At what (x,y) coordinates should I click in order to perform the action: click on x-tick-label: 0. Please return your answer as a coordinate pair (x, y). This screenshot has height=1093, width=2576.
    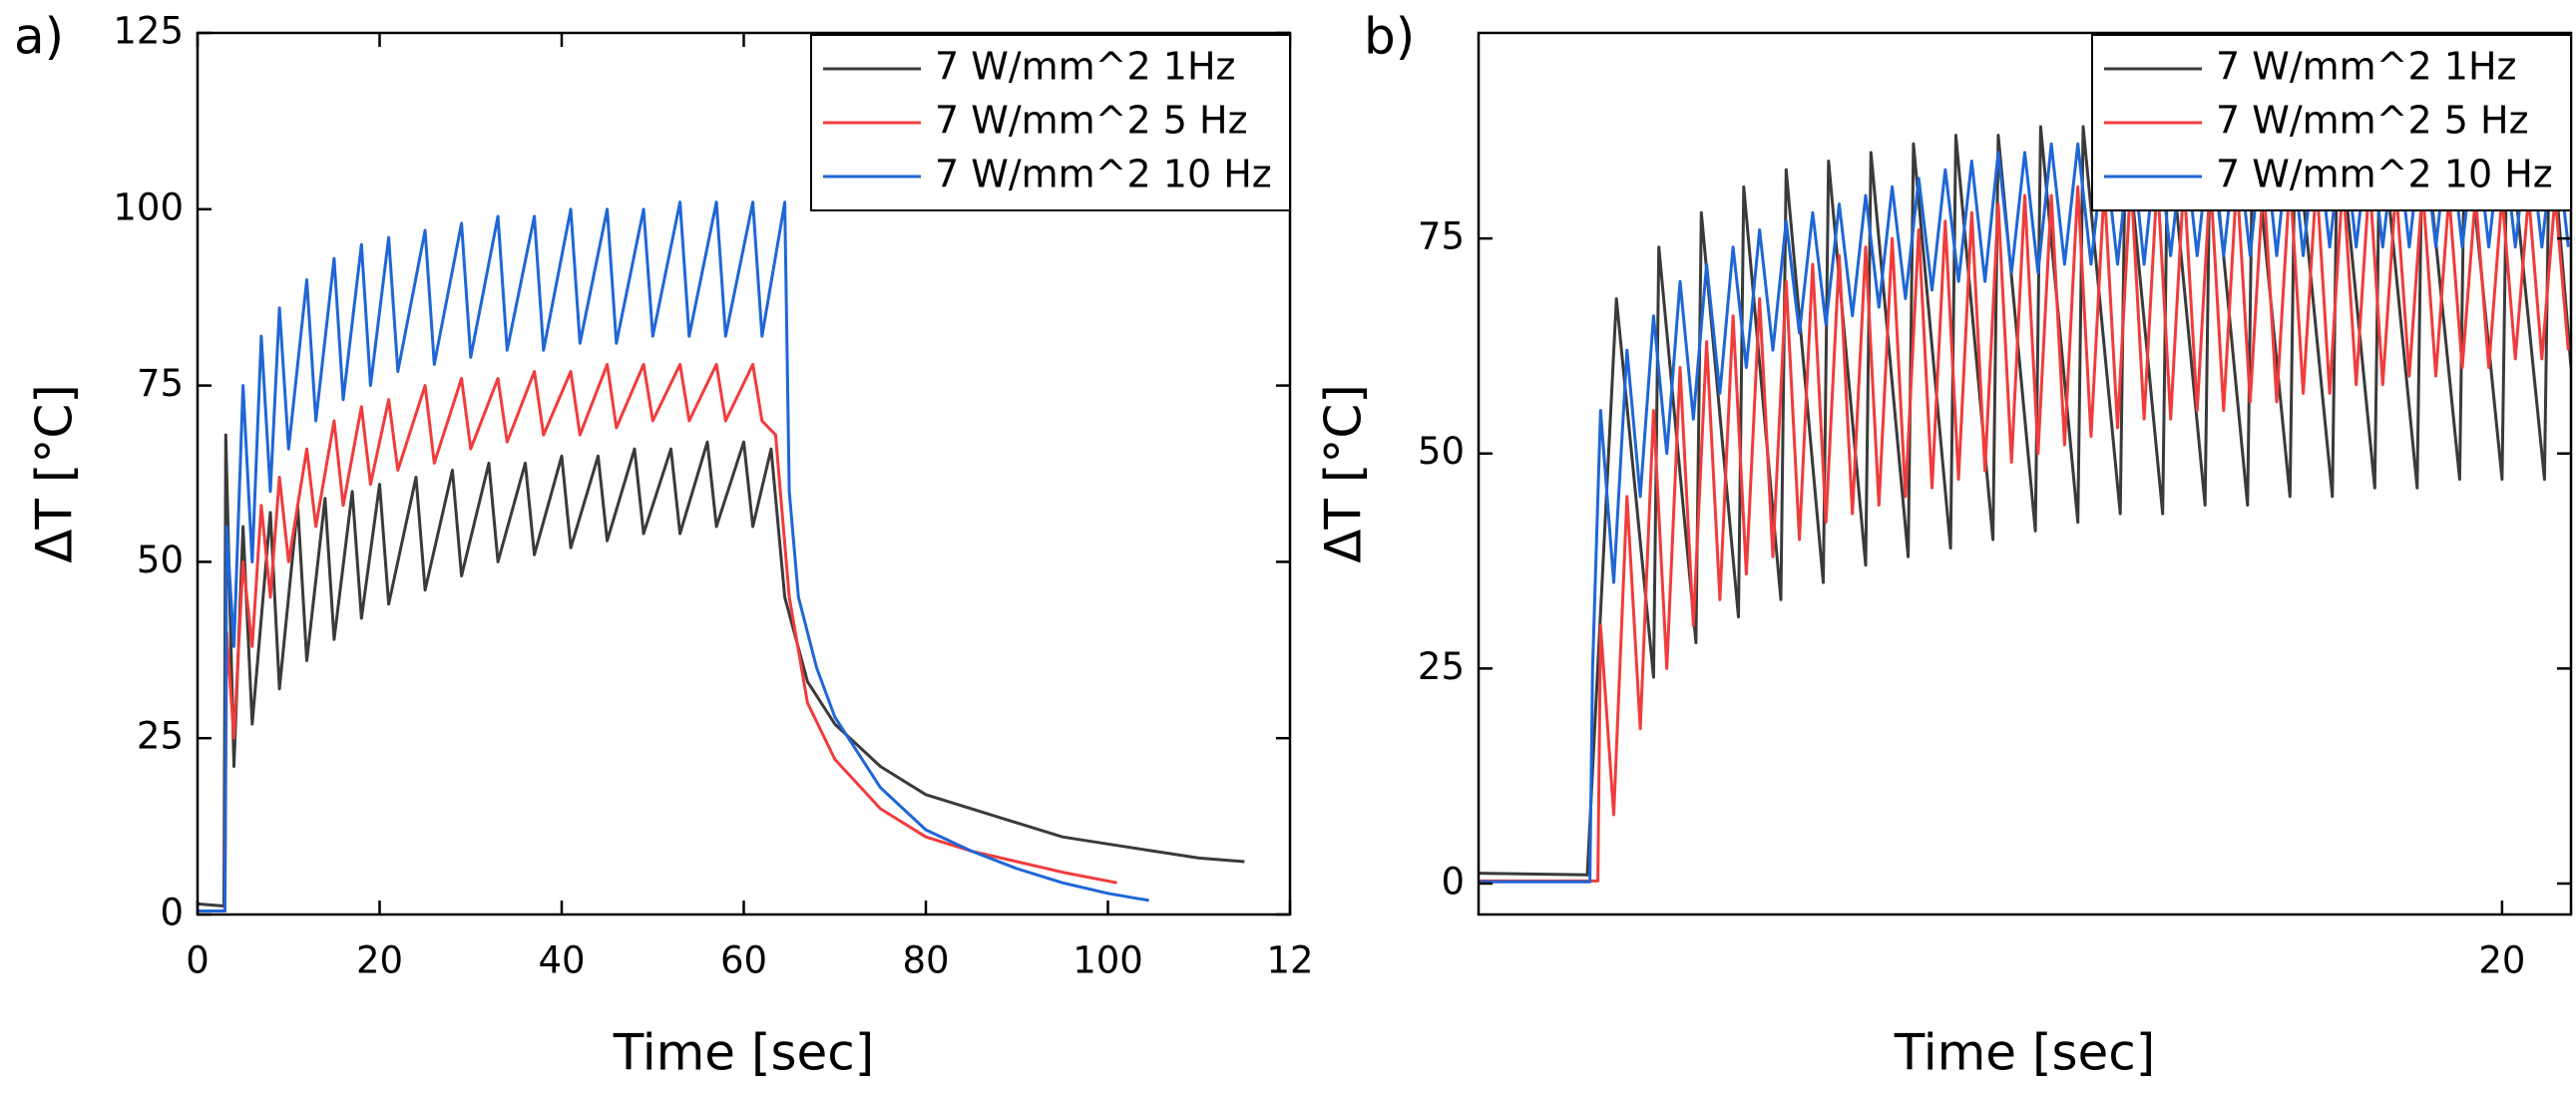
    Looking at the image, I should click on (198, 960).